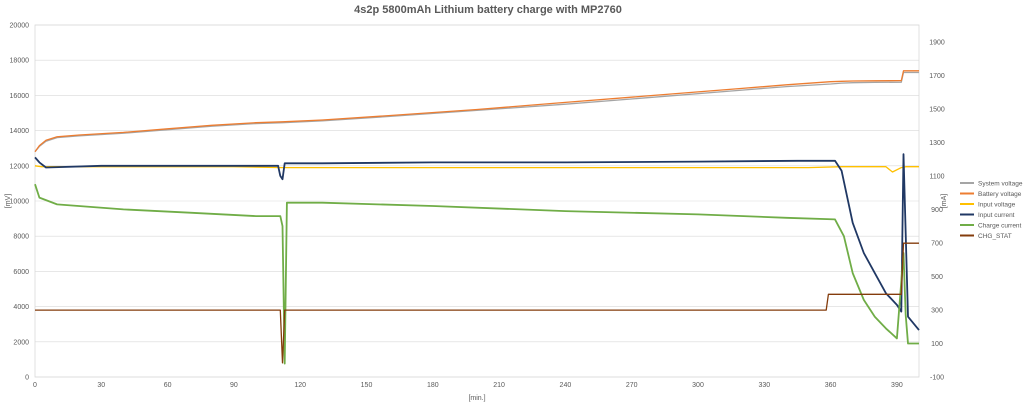 The image size is (1024, 405). I want to click on y-left-tick-label: 6000, so click(21, 272).